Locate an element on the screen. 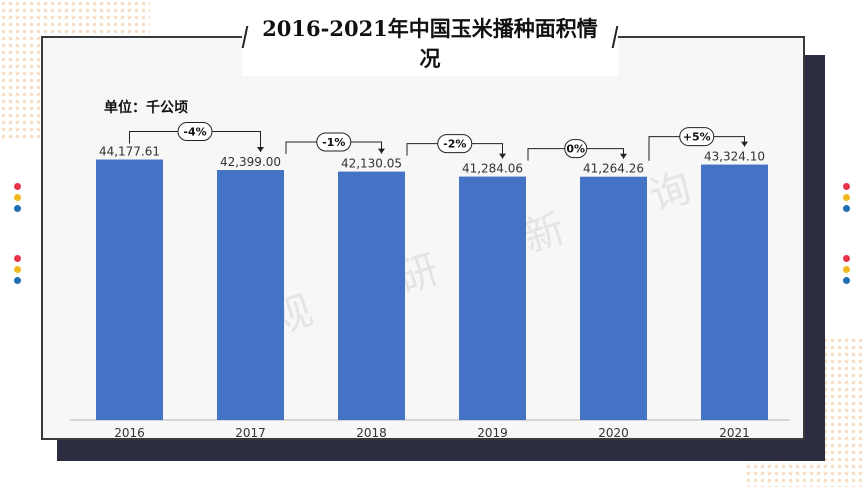 Image resolution: width=865 pixels, height=487 pixels. bar-2018 is located at coordinates (371, 295).